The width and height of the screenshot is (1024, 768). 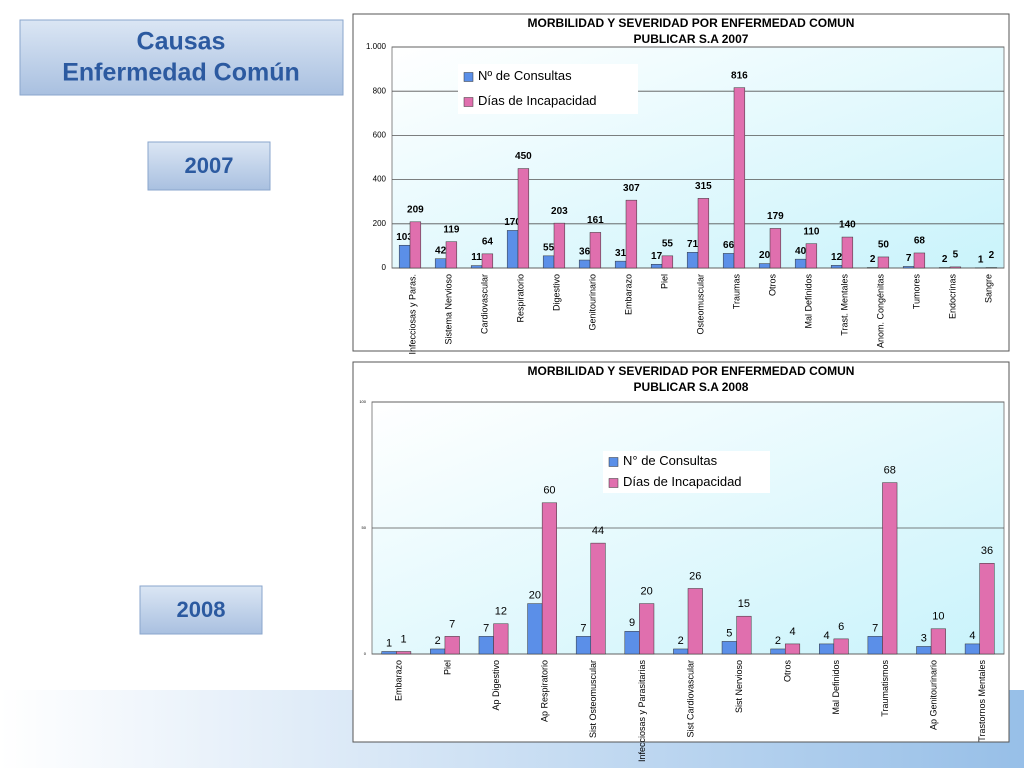 I want to click on data-label: 26, so click(x=695, y=576).